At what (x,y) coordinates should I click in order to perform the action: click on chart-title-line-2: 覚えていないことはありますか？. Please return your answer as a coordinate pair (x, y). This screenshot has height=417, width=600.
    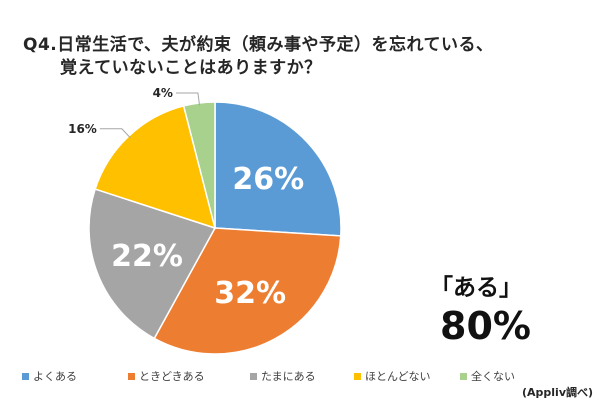
    Looking at the image, I should click on (191, 68).